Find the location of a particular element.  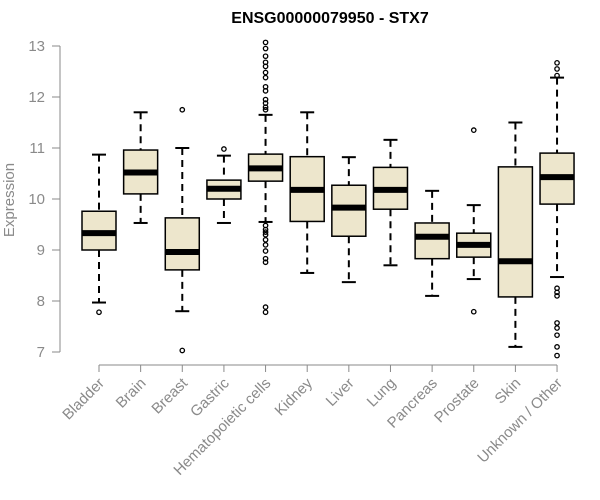

box-unknown-other is located at coordinates (557, 177).